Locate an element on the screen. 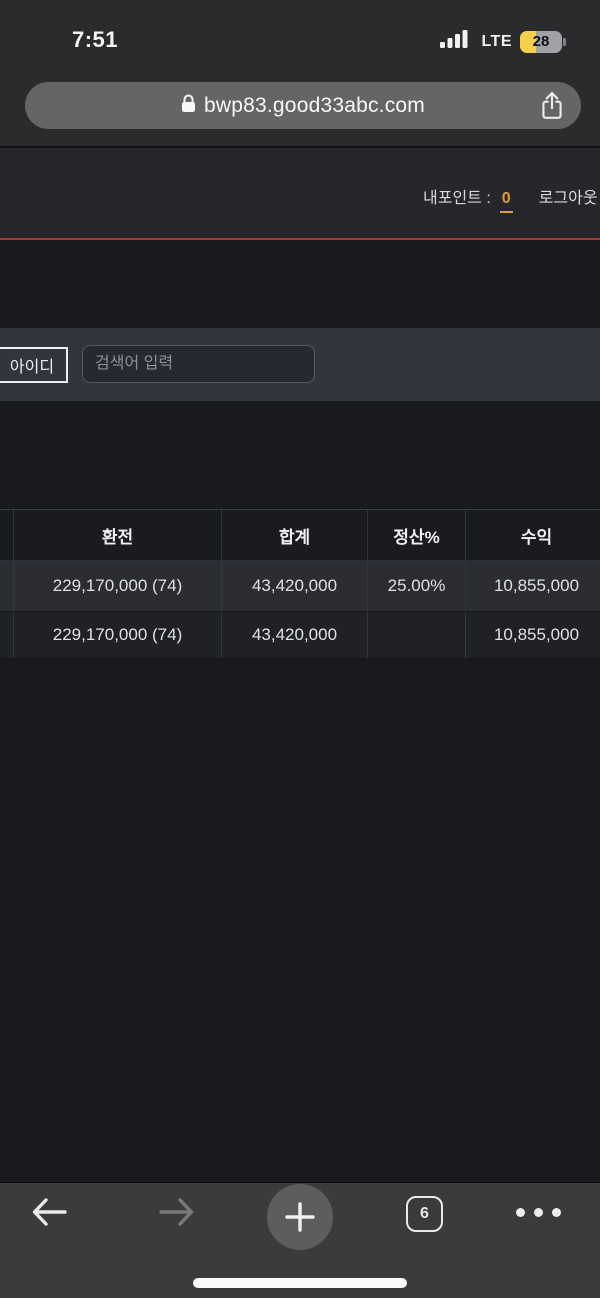 The width and height of the screenshot is (600, 1298). signal-strength-icon is located at coordinates (456, 41).